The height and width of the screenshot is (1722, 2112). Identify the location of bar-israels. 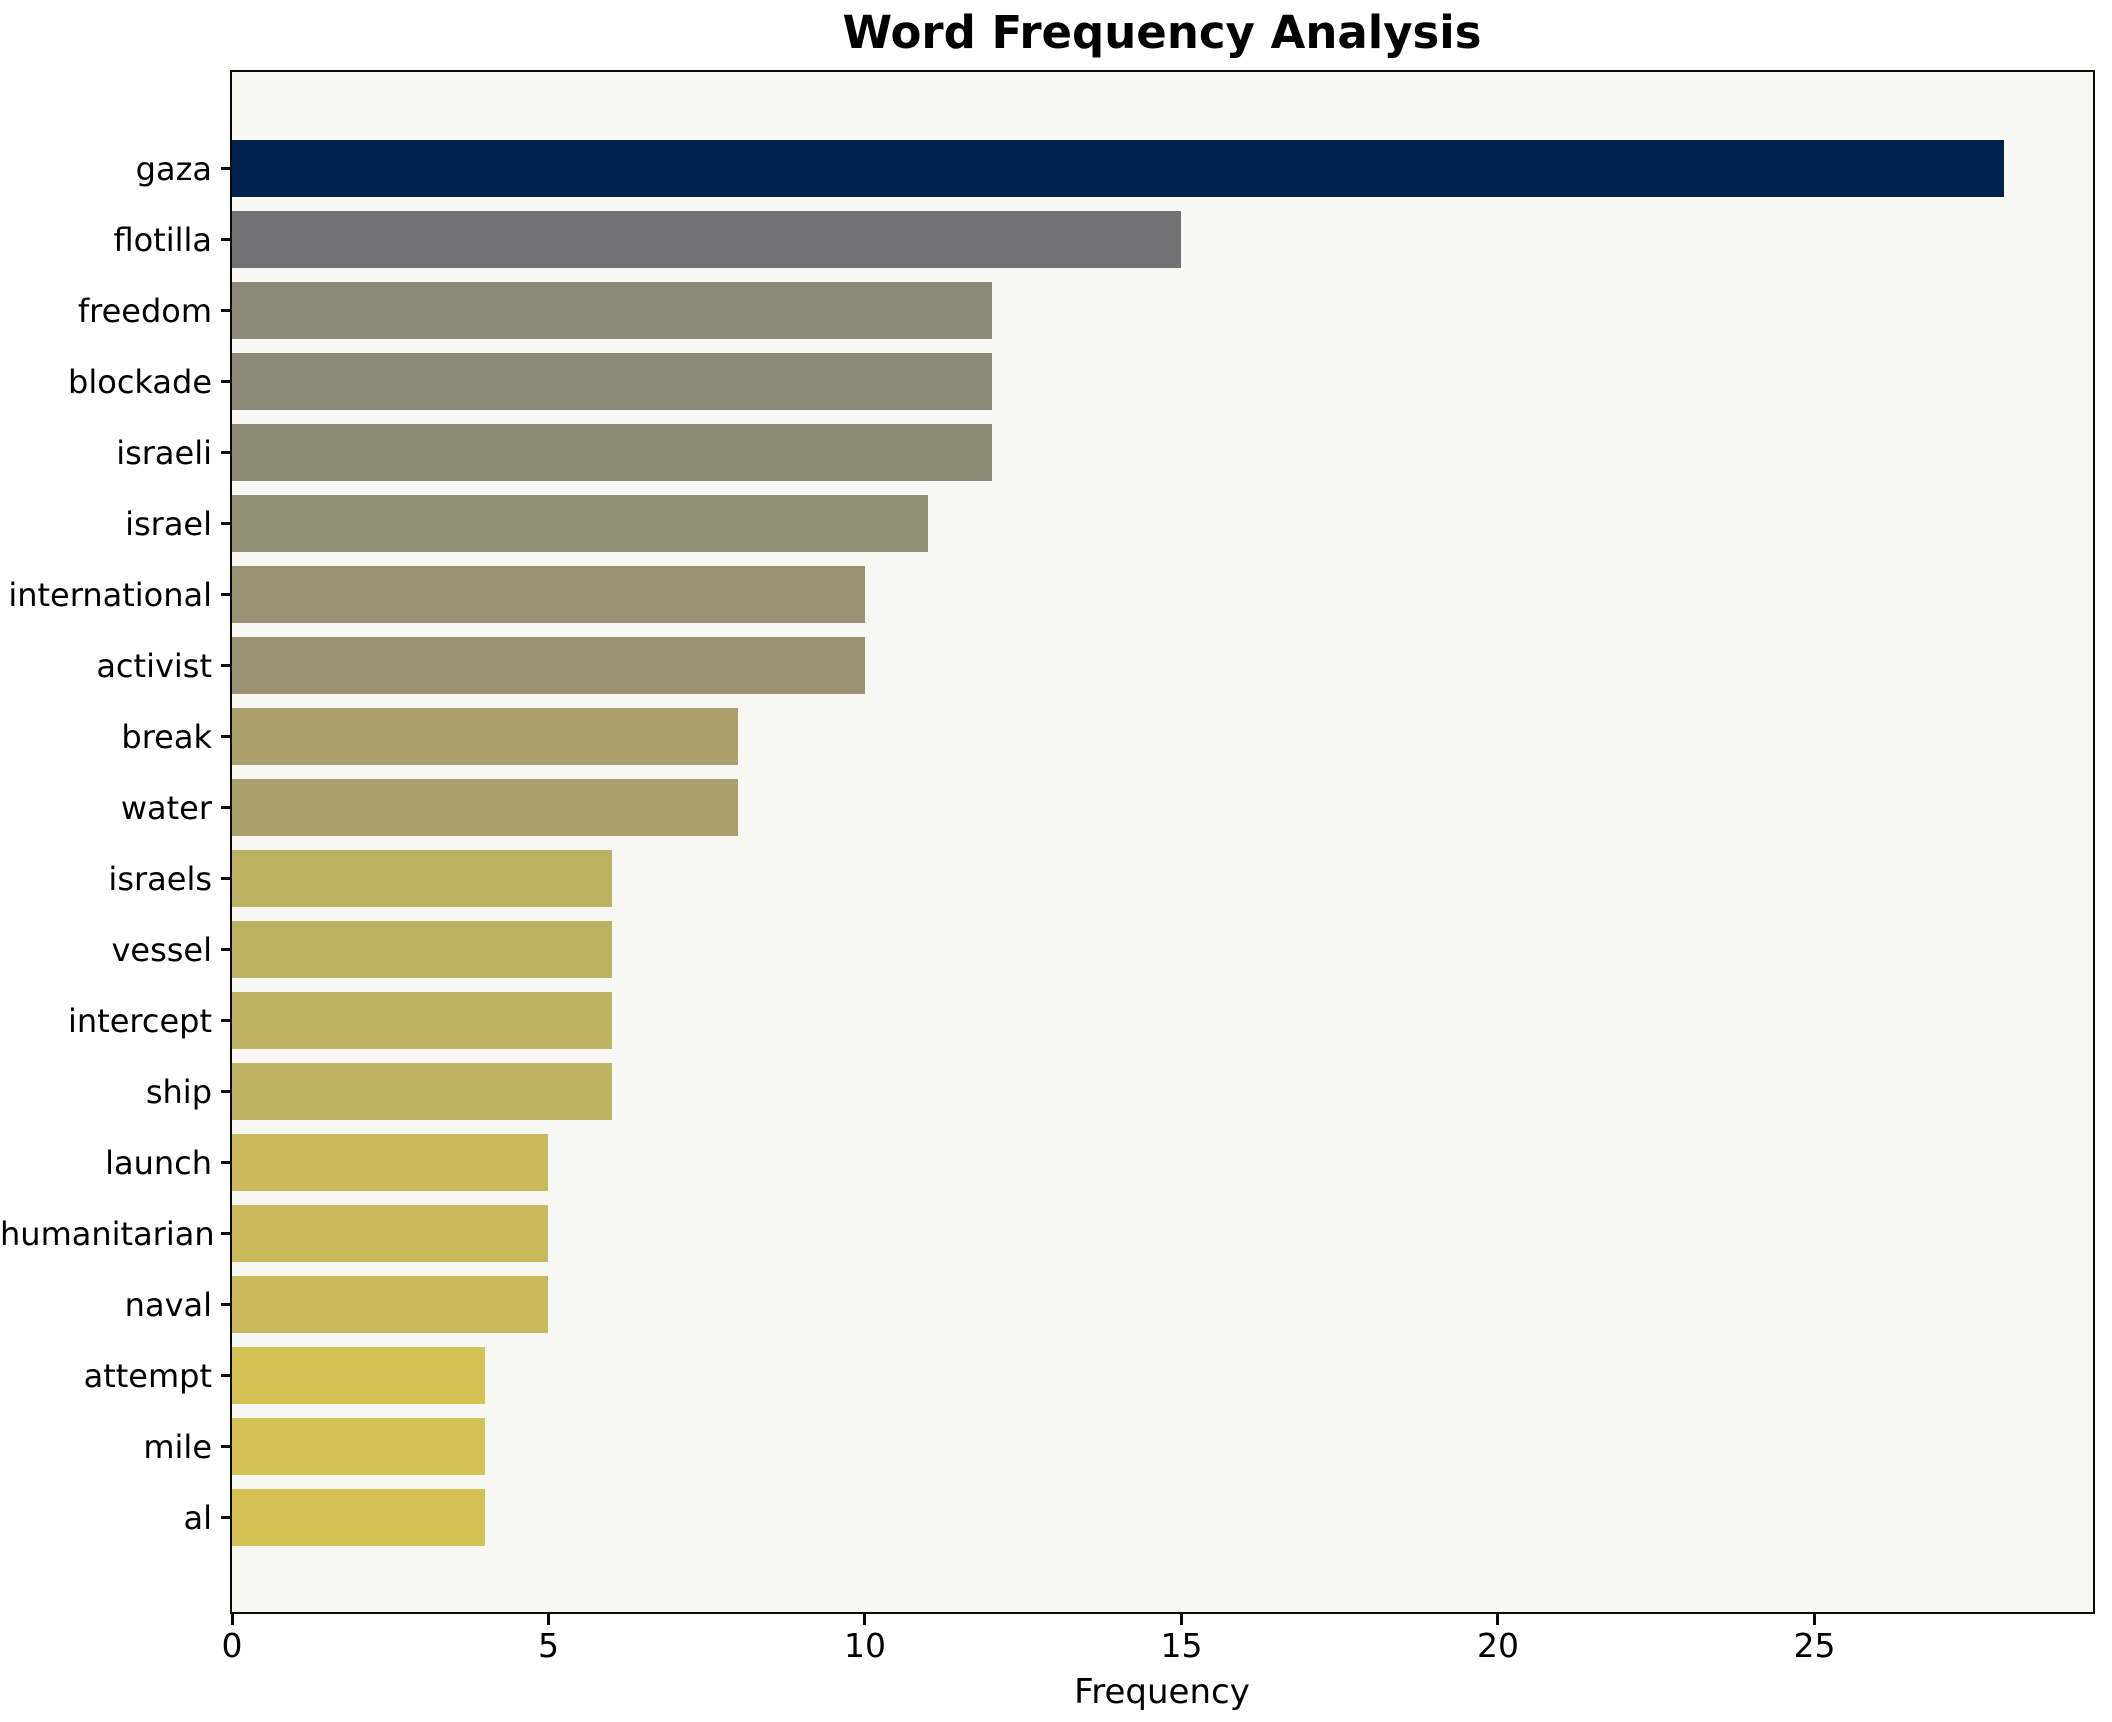
(422, 878).